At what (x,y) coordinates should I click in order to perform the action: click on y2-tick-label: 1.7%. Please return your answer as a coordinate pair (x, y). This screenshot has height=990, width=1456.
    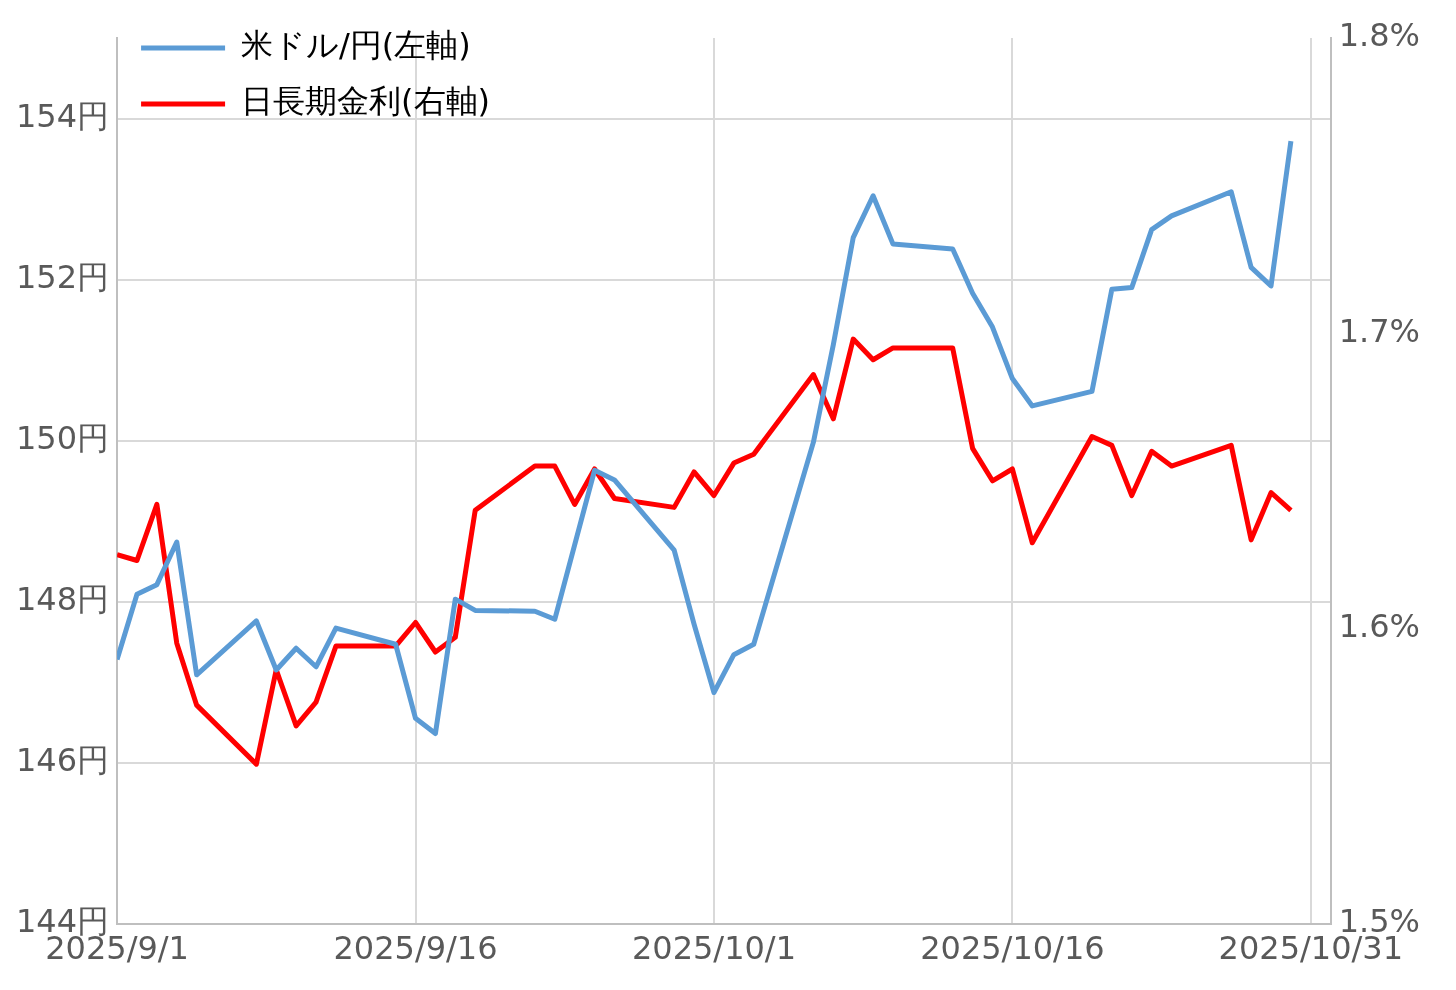
    Looking at the image, I should click on (1379, 330).